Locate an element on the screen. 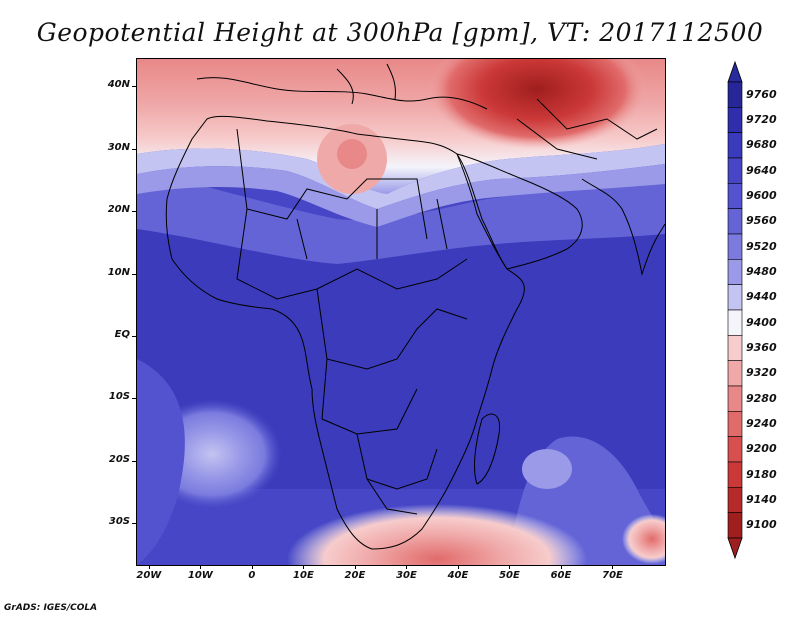 The image size is (800, 618). longitude-label: 40E is located at coordinates (458, 575).